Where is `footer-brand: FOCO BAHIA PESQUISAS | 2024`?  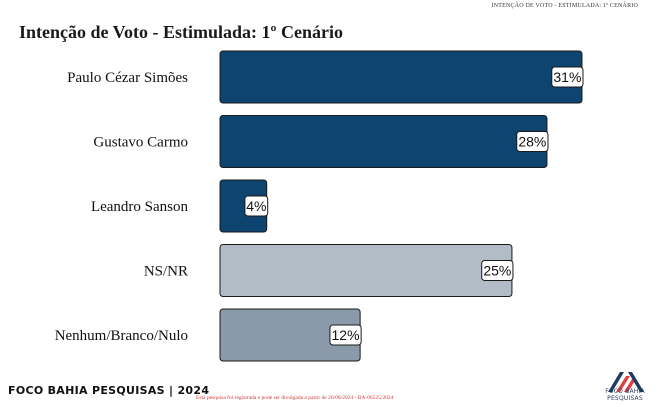 footer-brand: FOCO BAHIA PESQUISAS | 2024 is located at coordinates (109, 390).